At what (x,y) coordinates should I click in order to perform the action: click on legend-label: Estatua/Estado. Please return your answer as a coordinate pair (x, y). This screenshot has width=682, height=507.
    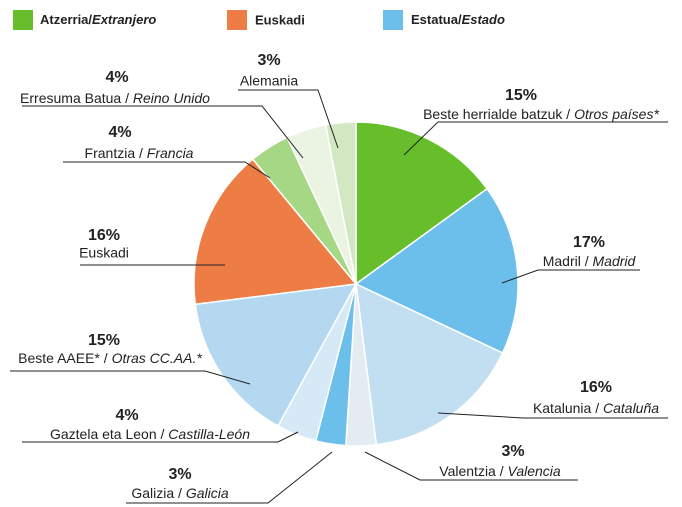
    Looking at the image, I should click on (458, 19).